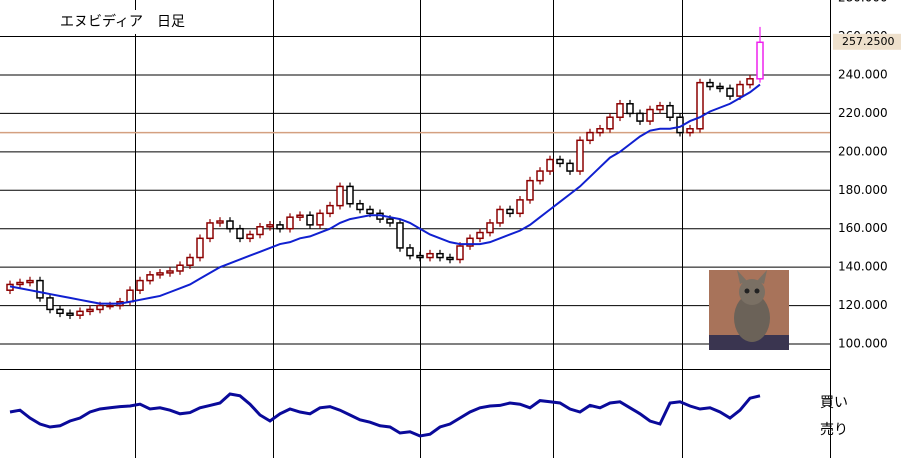 The image size is (903, 458). I want to click on photo-blanket, so click(749, 342).